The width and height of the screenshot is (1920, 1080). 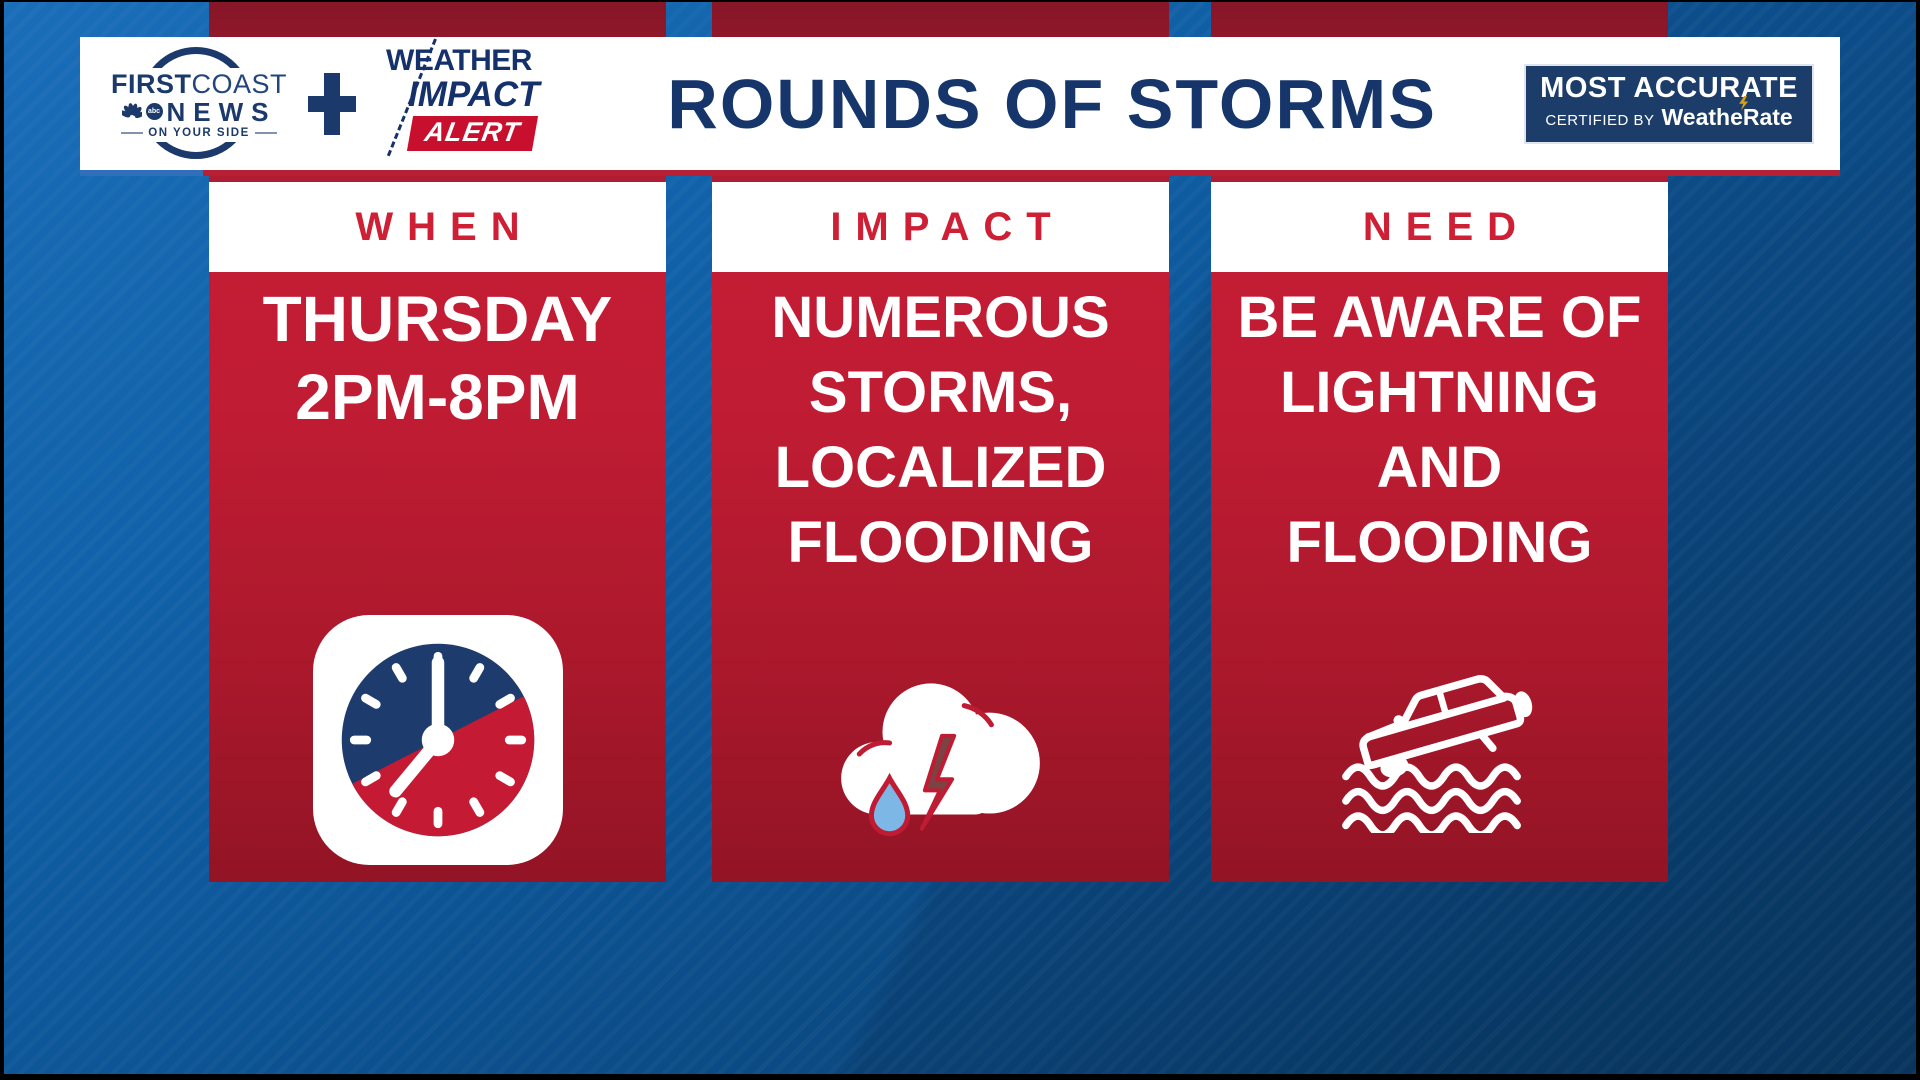 I want to click on nbc-peacock-icon, so click(x=131, y=111).